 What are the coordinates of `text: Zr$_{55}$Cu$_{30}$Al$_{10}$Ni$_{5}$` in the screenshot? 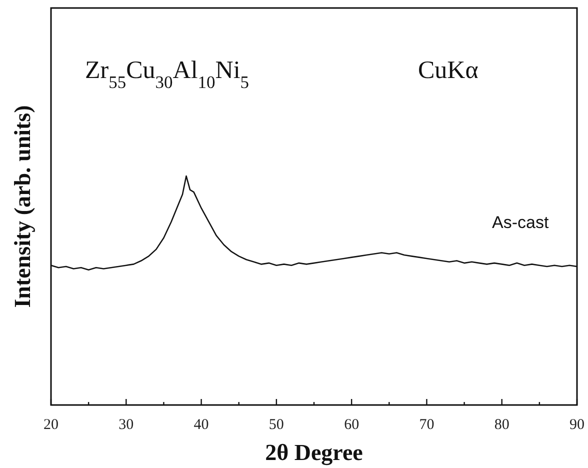 It's located at (167, 74).